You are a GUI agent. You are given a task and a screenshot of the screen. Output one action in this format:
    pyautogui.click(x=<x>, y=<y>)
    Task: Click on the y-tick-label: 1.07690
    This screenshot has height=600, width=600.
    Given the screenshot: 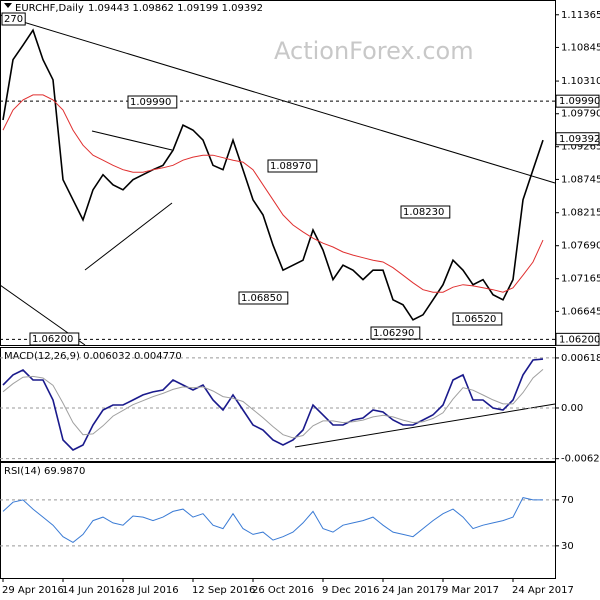 What is the action you would take?
    pyautogui.click(x=580, y=246)
    